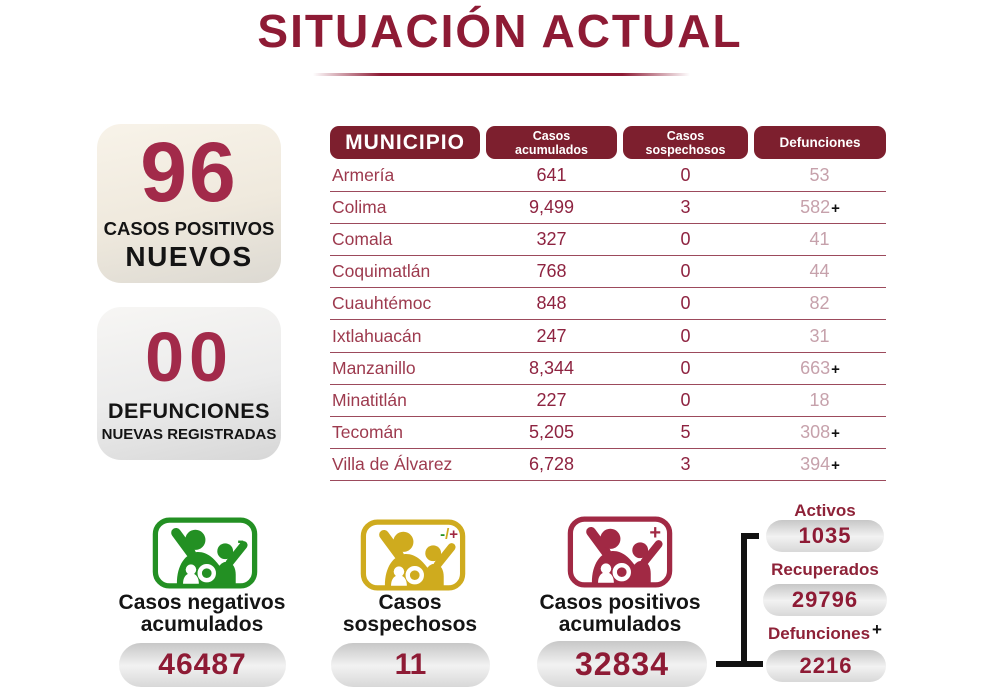 The image size is (1000, 691). I want to click on new-deaths-value: 00, so click(189, 357).